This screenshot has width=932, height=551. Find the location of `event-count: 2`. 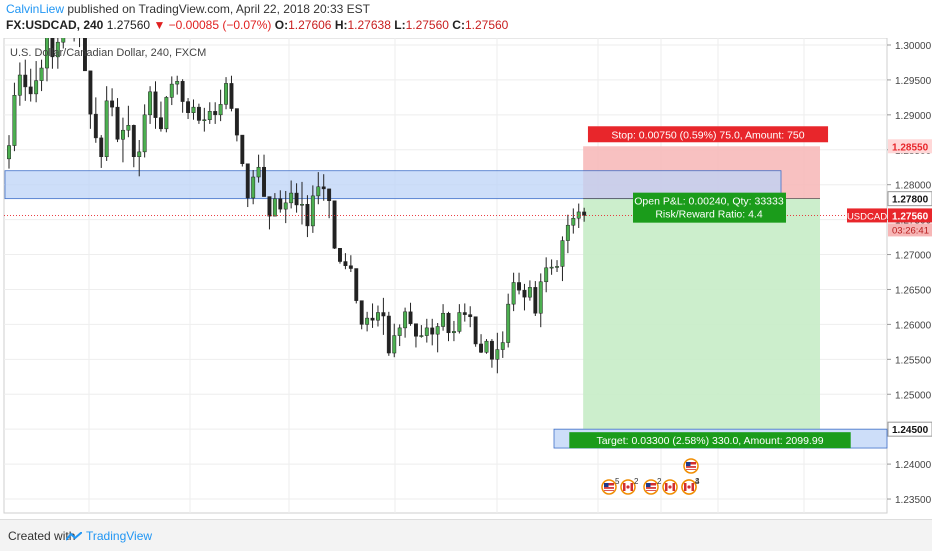

event-count: 2 is located at coordinates (659, 481).